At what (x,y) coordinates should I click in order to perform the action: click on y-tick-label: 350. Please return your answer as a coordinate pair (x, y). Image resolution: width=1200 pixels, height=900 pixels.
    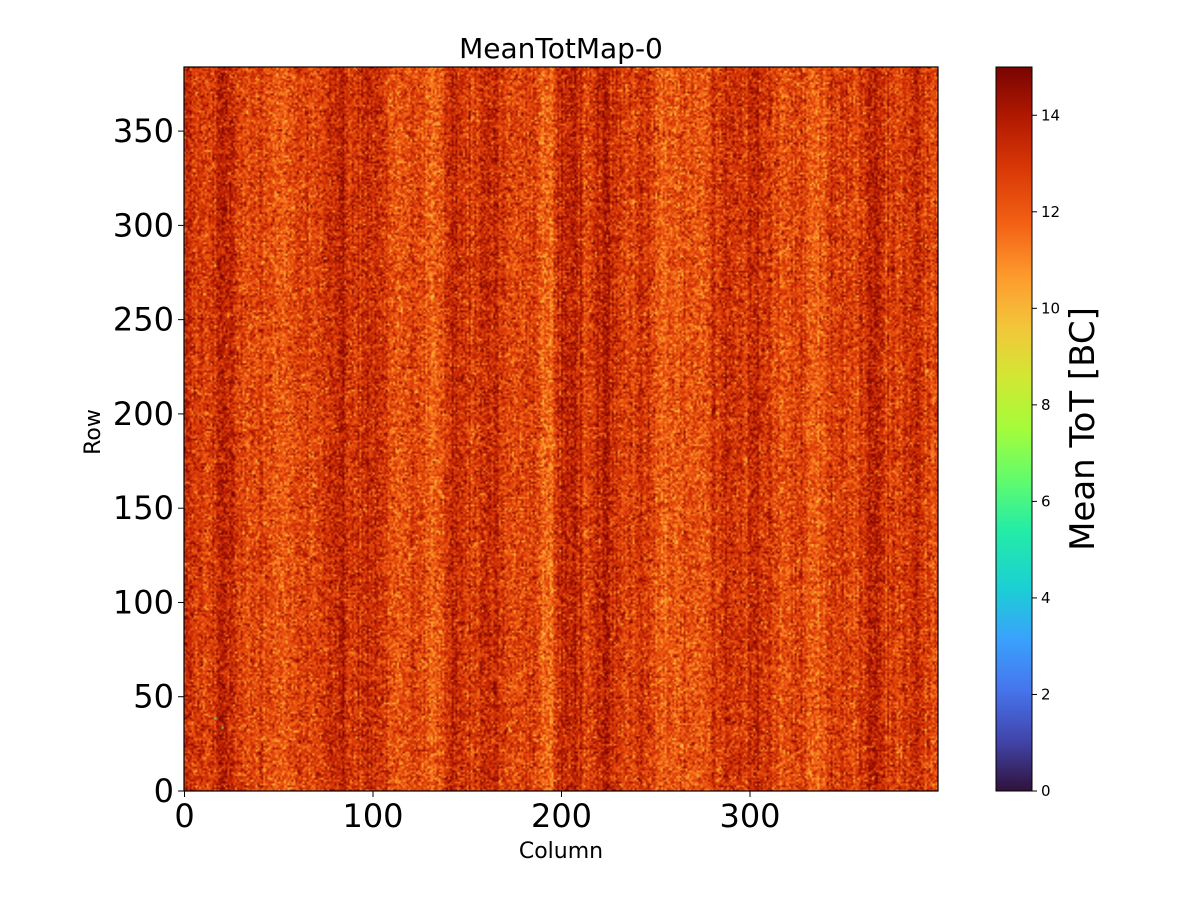
    Looking at the image, I should click on (143, 131).